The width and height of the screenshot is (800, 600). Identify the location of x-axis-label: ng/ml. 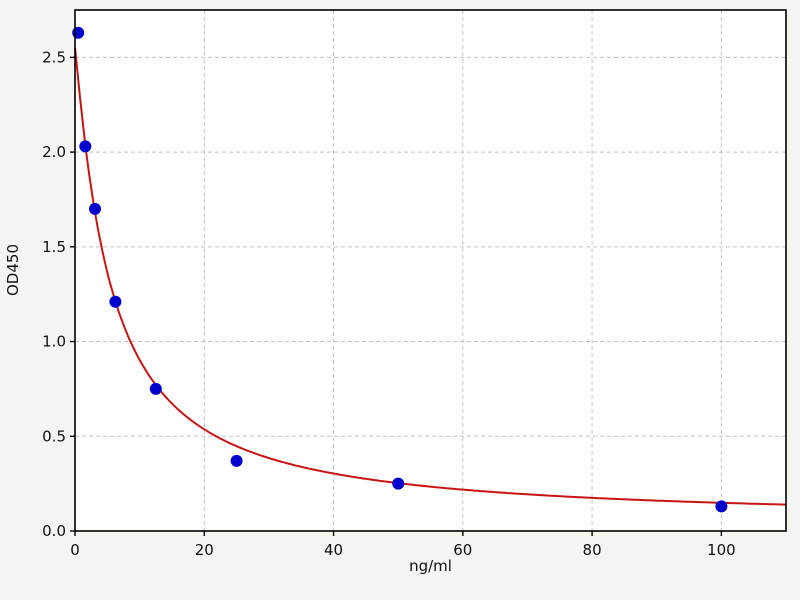
(430, 566).